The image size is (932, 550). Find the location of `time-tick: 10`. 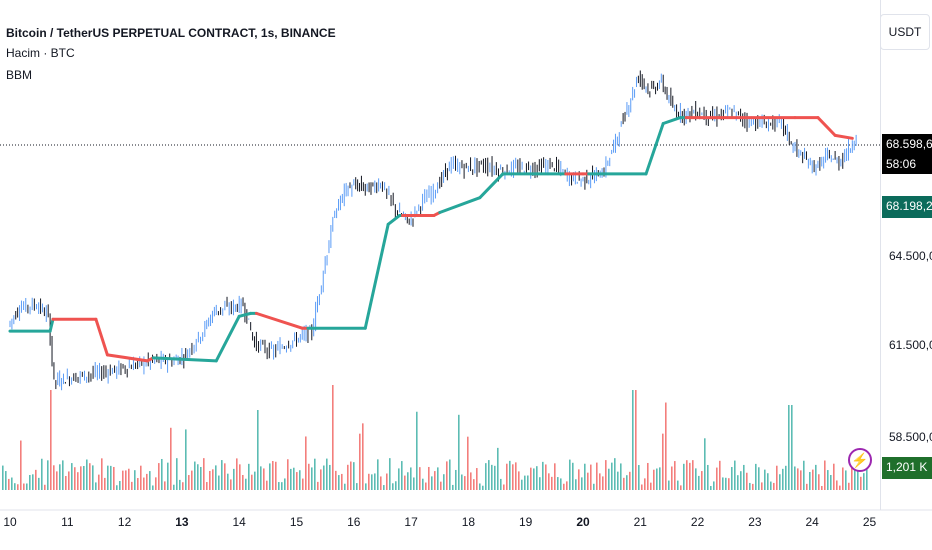

time-tick: 10 is located at coordinates (10, 522).